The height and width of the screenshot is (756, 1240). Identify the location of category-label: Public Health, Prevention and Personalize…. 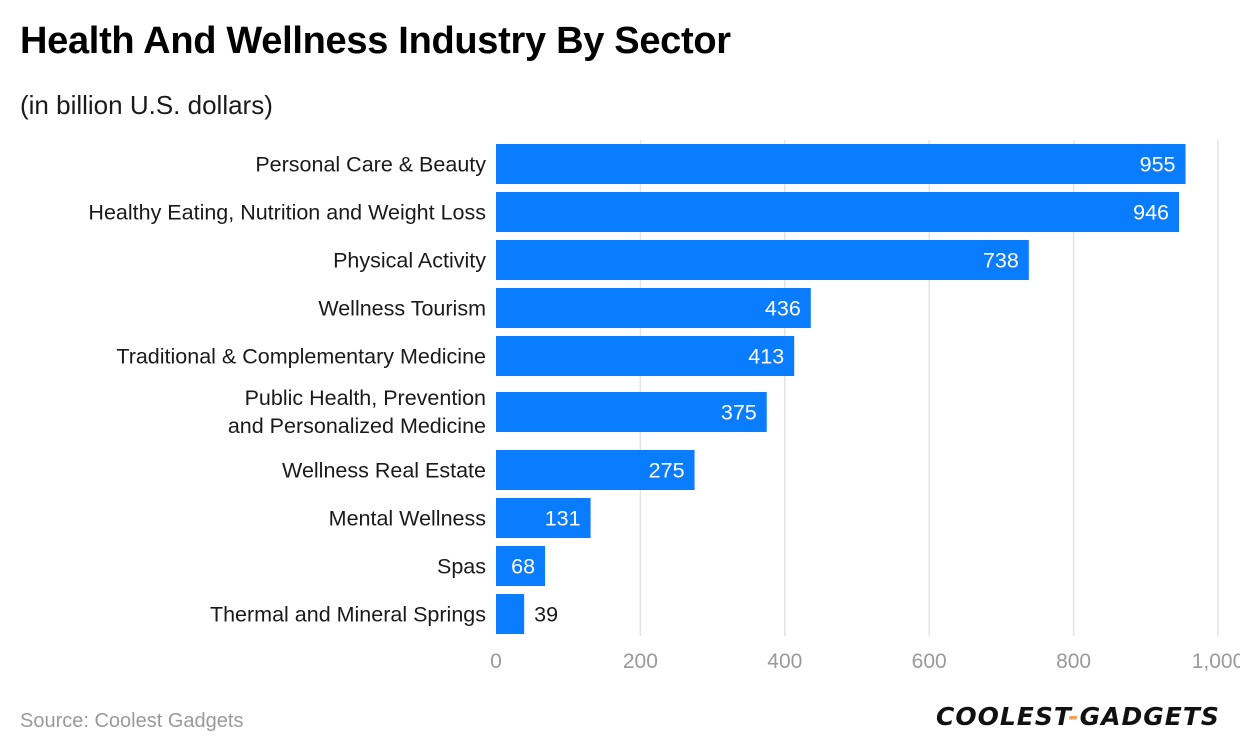
(357, 412).